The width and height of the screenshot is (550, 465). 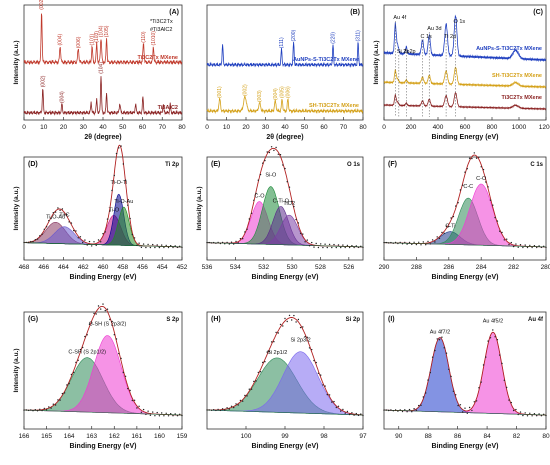 What do you see at coordinates (517, 436) in the screenshot?
I see `x-tick-label: 82` at bounding box center [517, 436].